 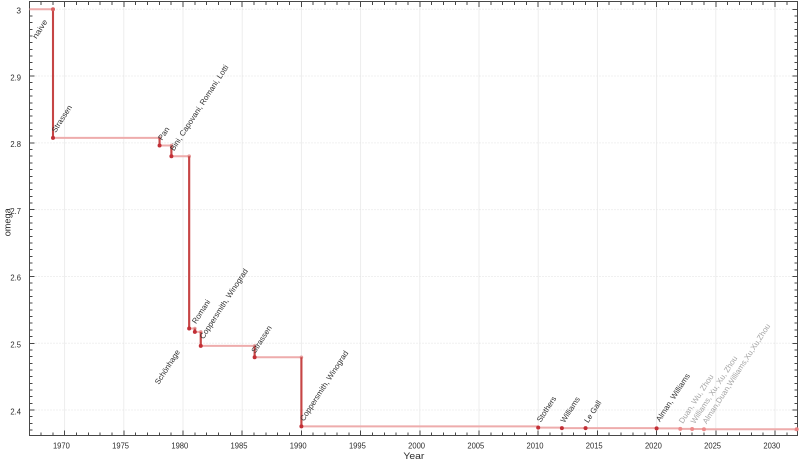 I want to click on svg-text: Year, so click(x=413, y=455).